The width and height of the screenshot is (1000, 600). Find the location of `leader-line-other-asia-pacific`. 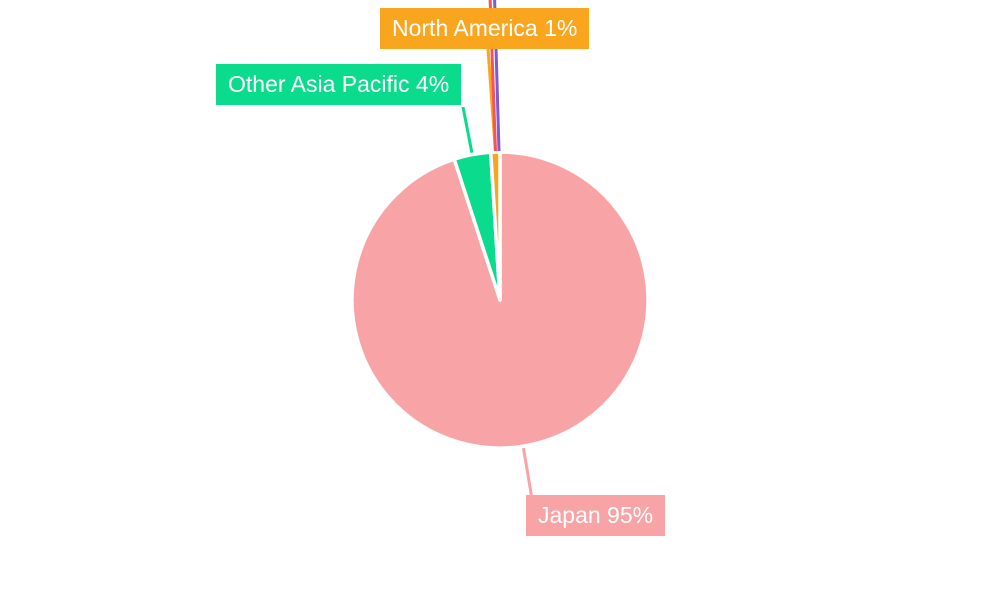

leader-line-other-asia-pacific is located at coordinates (467, 129).